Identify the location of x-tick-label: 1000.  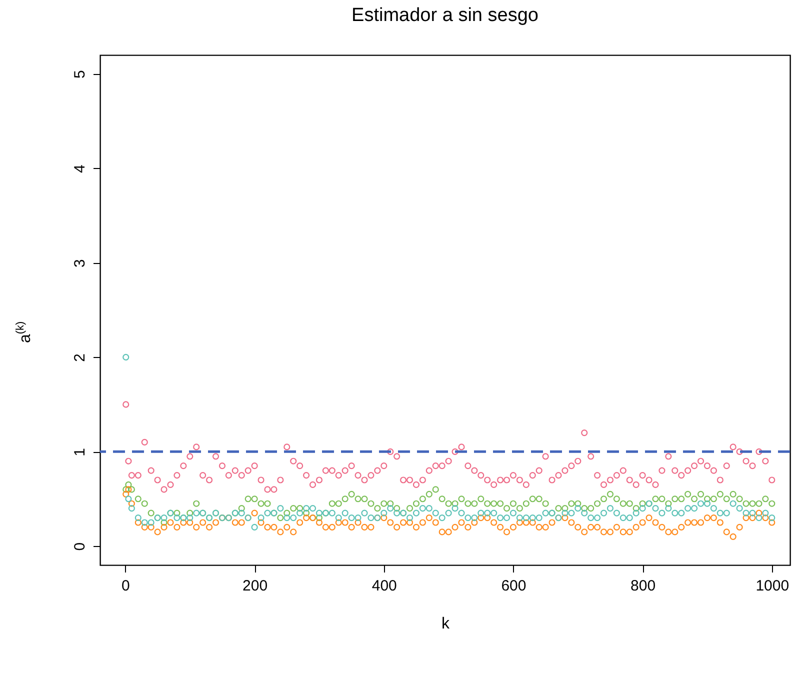
(773, 586).